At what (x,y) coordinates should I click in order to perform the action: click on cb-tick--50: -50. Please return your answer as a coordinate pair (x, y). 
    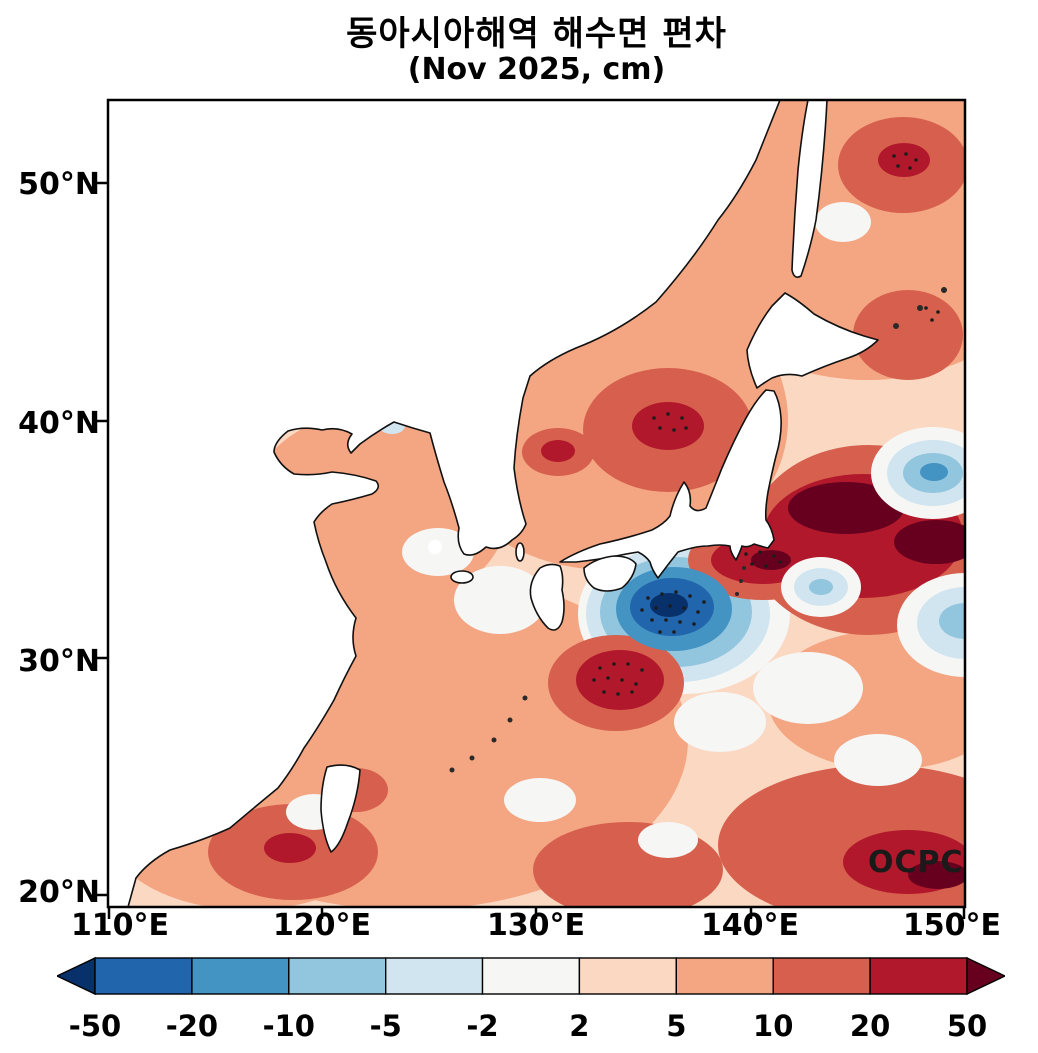
    Looking at the image, I should click on (95, 1026).